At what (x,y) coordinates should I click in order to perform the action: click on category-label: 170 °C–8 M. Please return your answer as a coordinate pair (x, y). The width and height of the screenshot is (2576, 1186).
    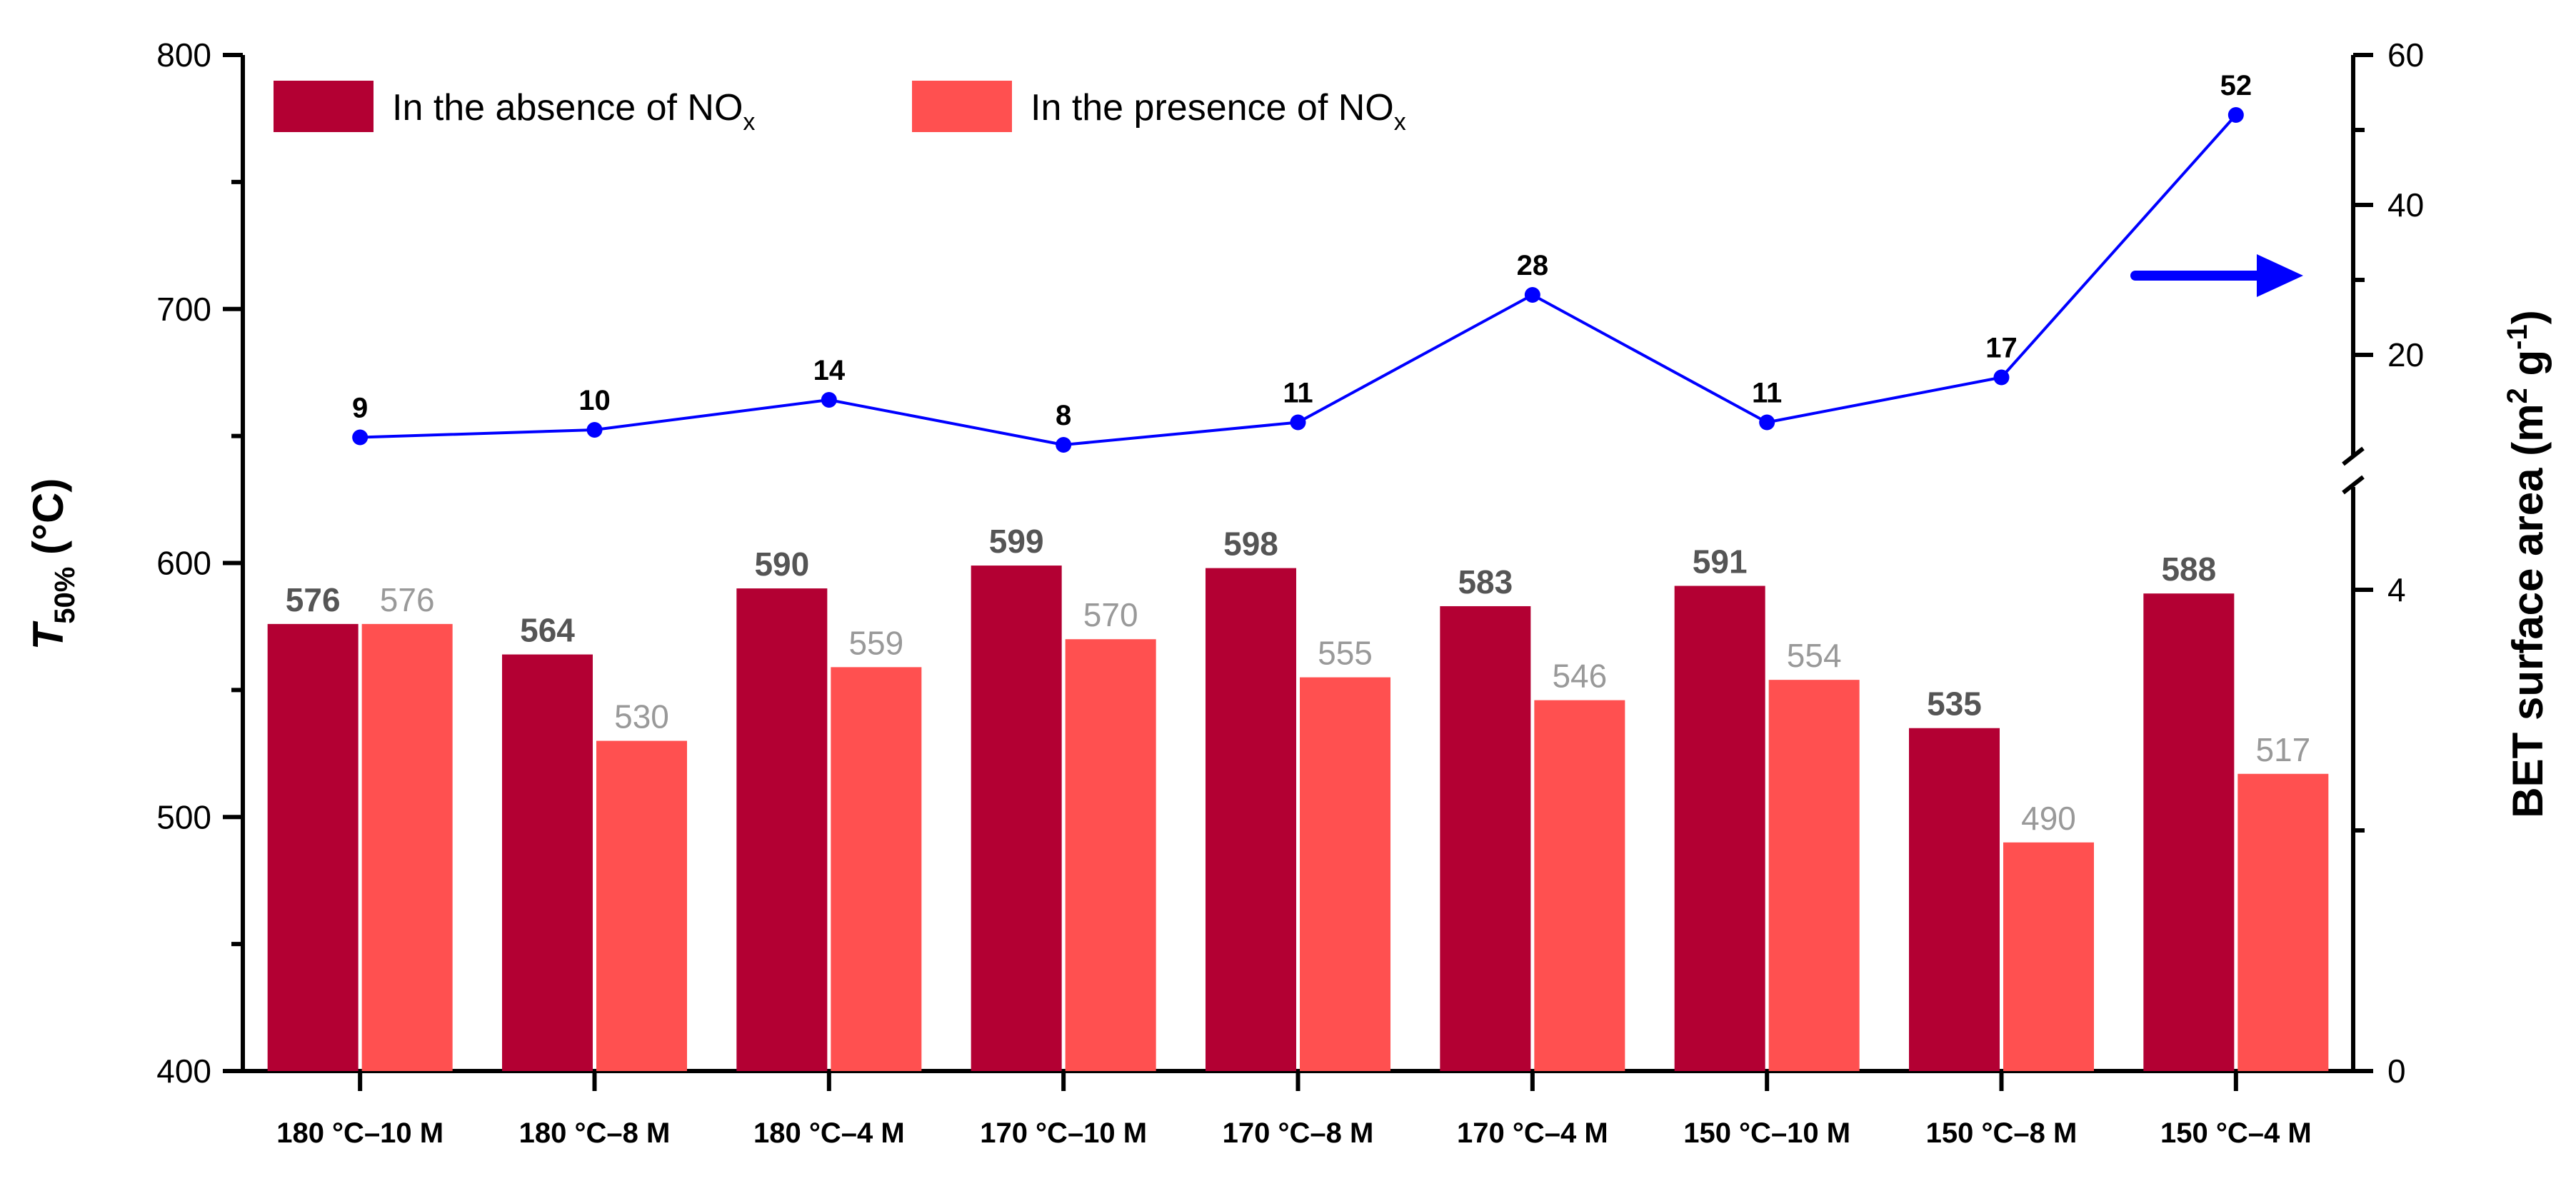
    Looking at the image, I should click on (1298, 1133).